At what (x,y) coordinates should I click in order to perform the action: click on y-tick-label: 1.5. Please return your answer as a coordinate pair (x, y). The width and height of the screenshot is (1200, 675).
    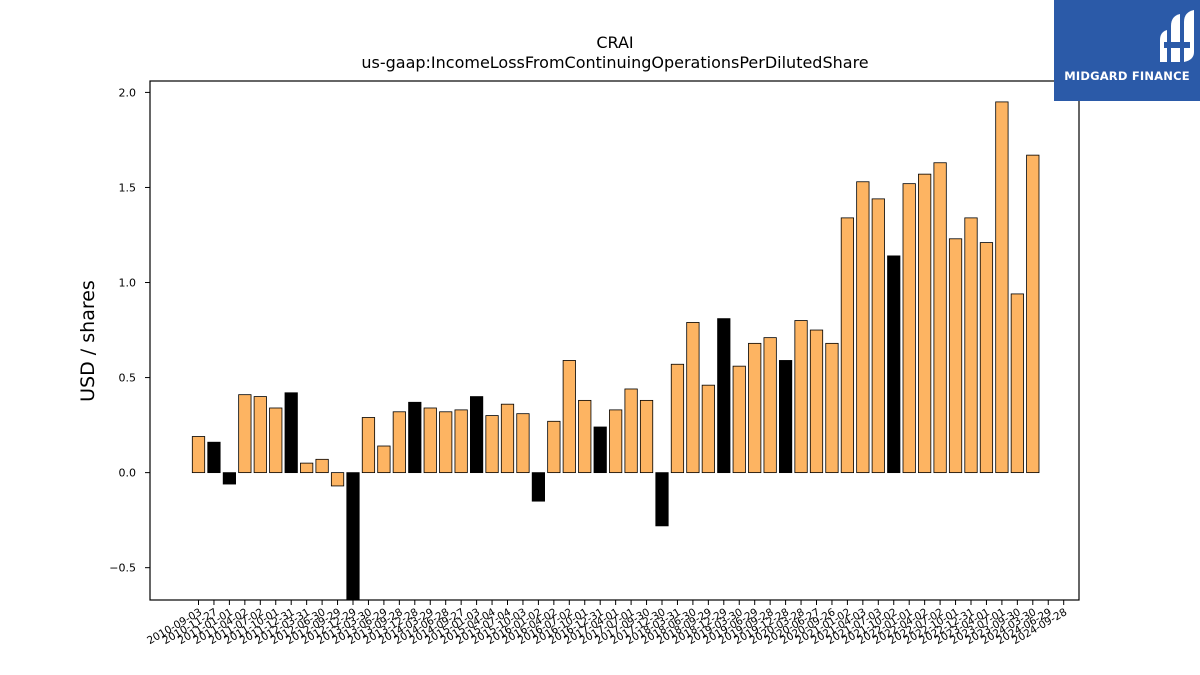
    Looking at the image, I should click on (128, 187).